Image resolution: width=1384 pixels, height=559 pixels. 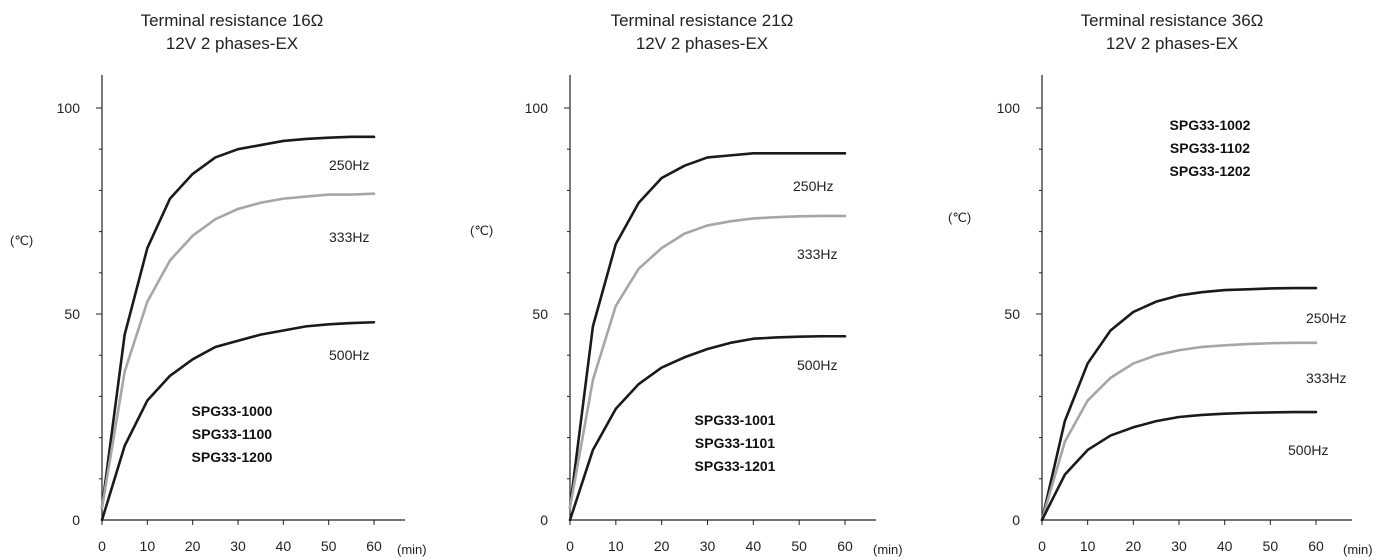 What do you see at coordinates (1210, 171) in the screenshot?
I see `model-name: SPG33-1202` at bounding box center [1210, 171].